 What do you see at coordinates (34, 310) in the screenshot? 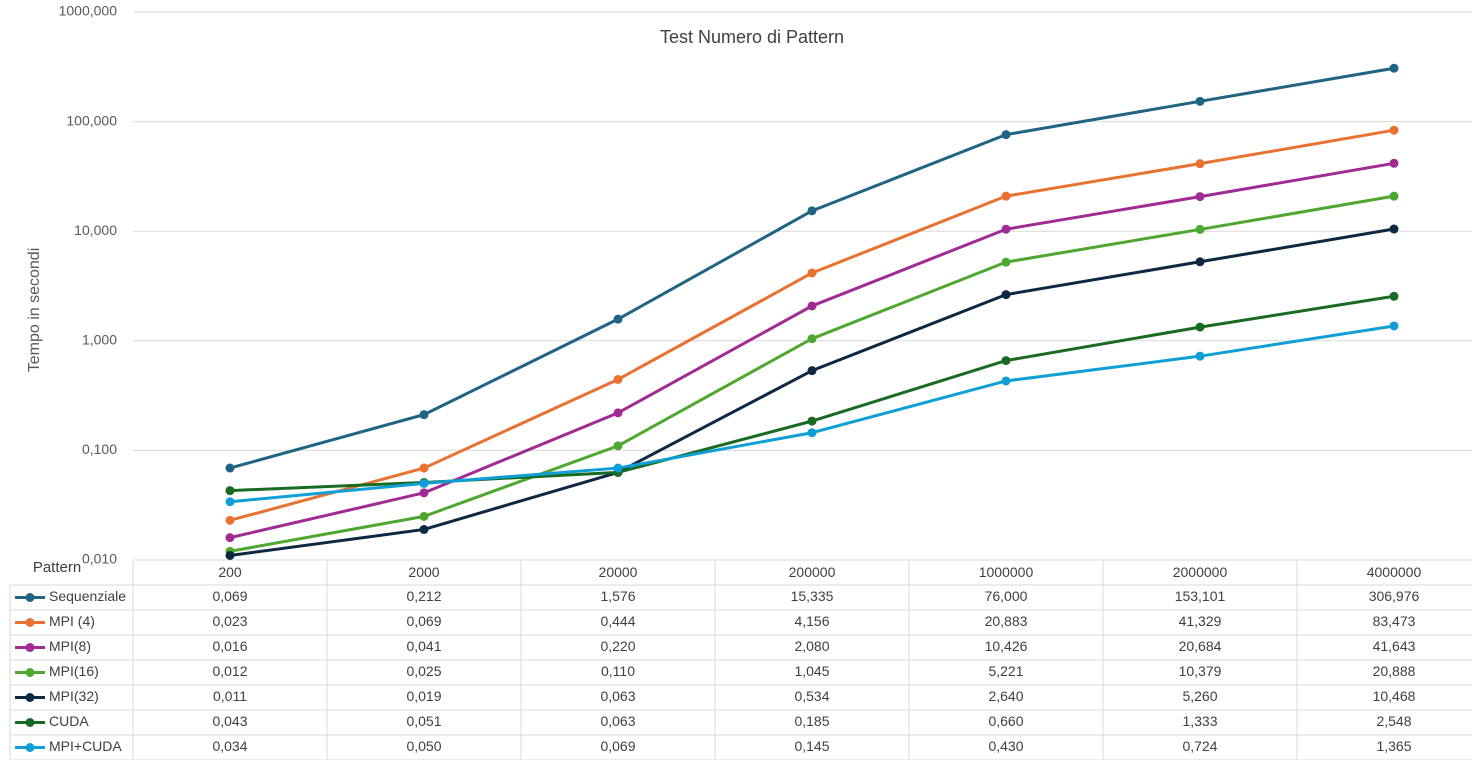
I see `y-axis-title: Tempo in secondi` at bounding box center [34, 310].